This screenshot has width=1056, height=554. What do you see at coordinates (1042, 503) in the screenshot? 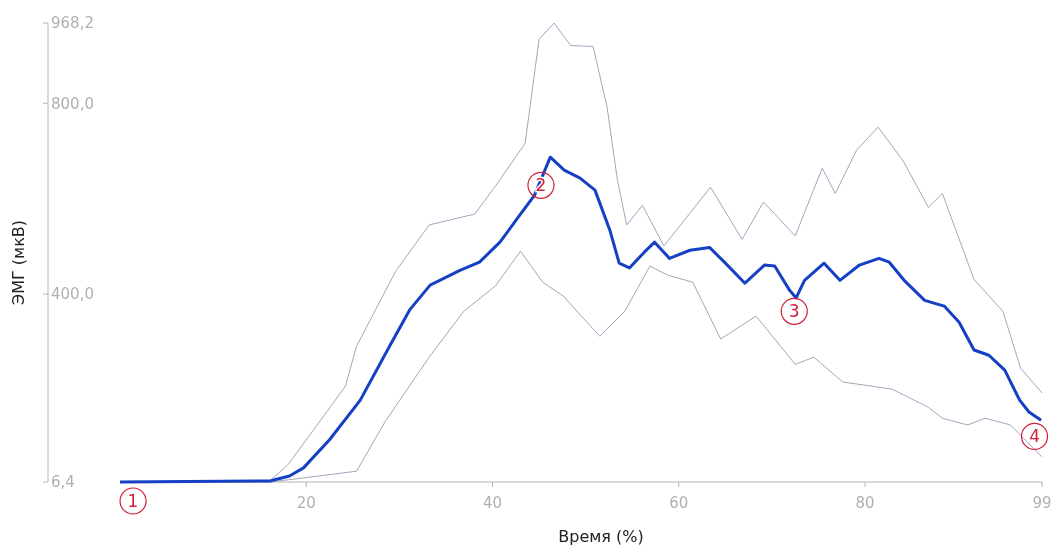
I see `x-tick-label: 99` at bounding box center [1042, 503].